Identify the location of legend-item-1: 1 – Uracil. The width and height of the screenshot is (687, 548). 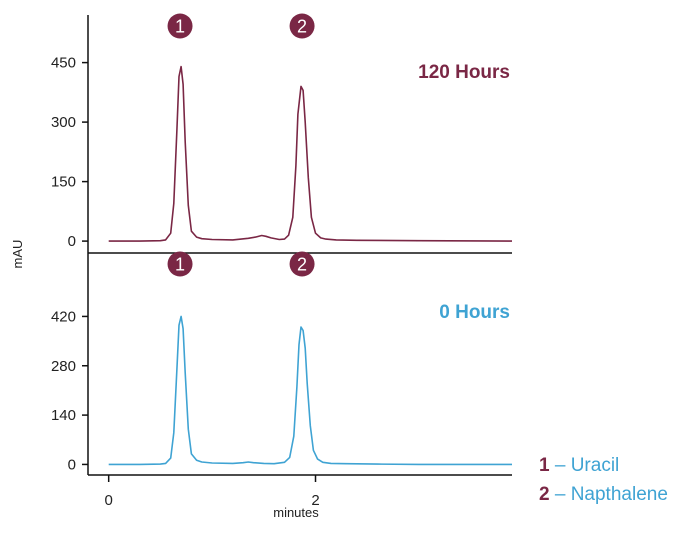
(579, 465).